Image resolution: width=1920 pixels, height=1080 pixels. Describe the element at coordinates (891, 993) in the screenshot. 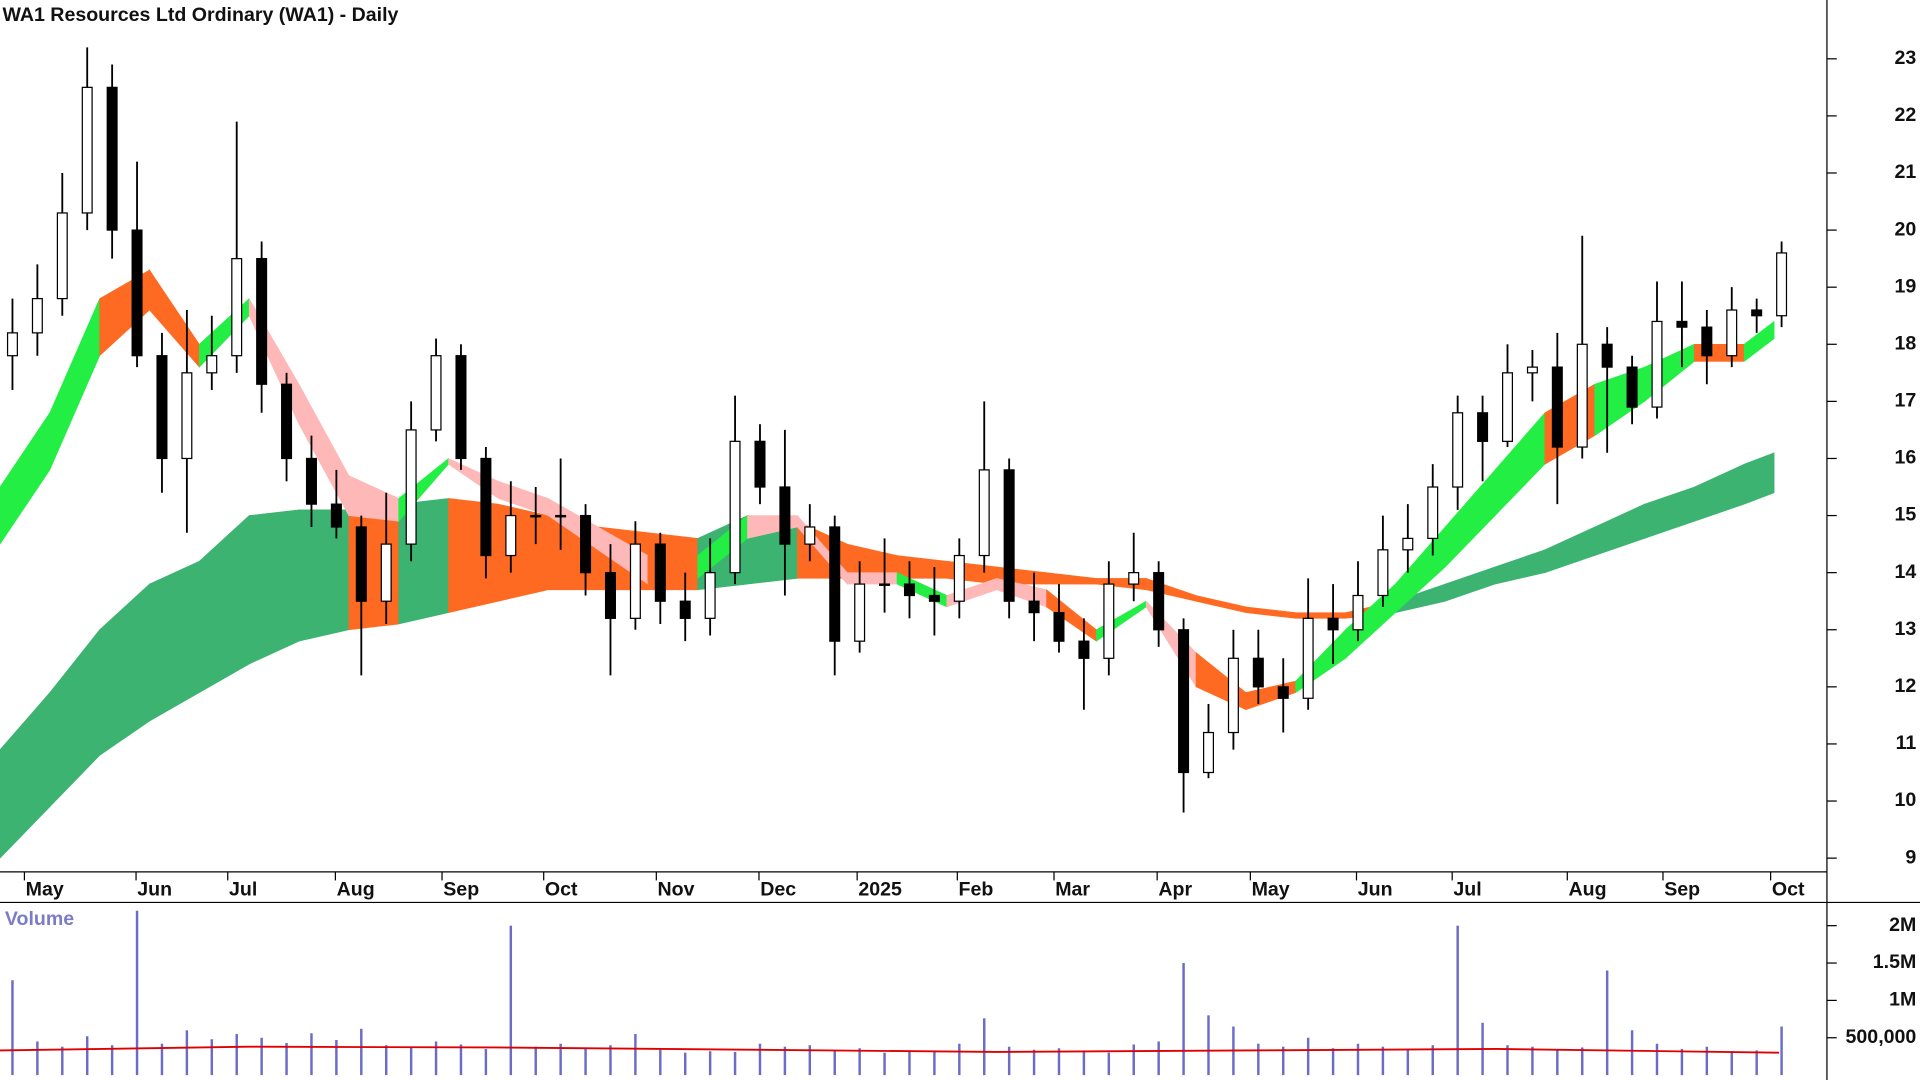

I see `volume-panel` at that location.